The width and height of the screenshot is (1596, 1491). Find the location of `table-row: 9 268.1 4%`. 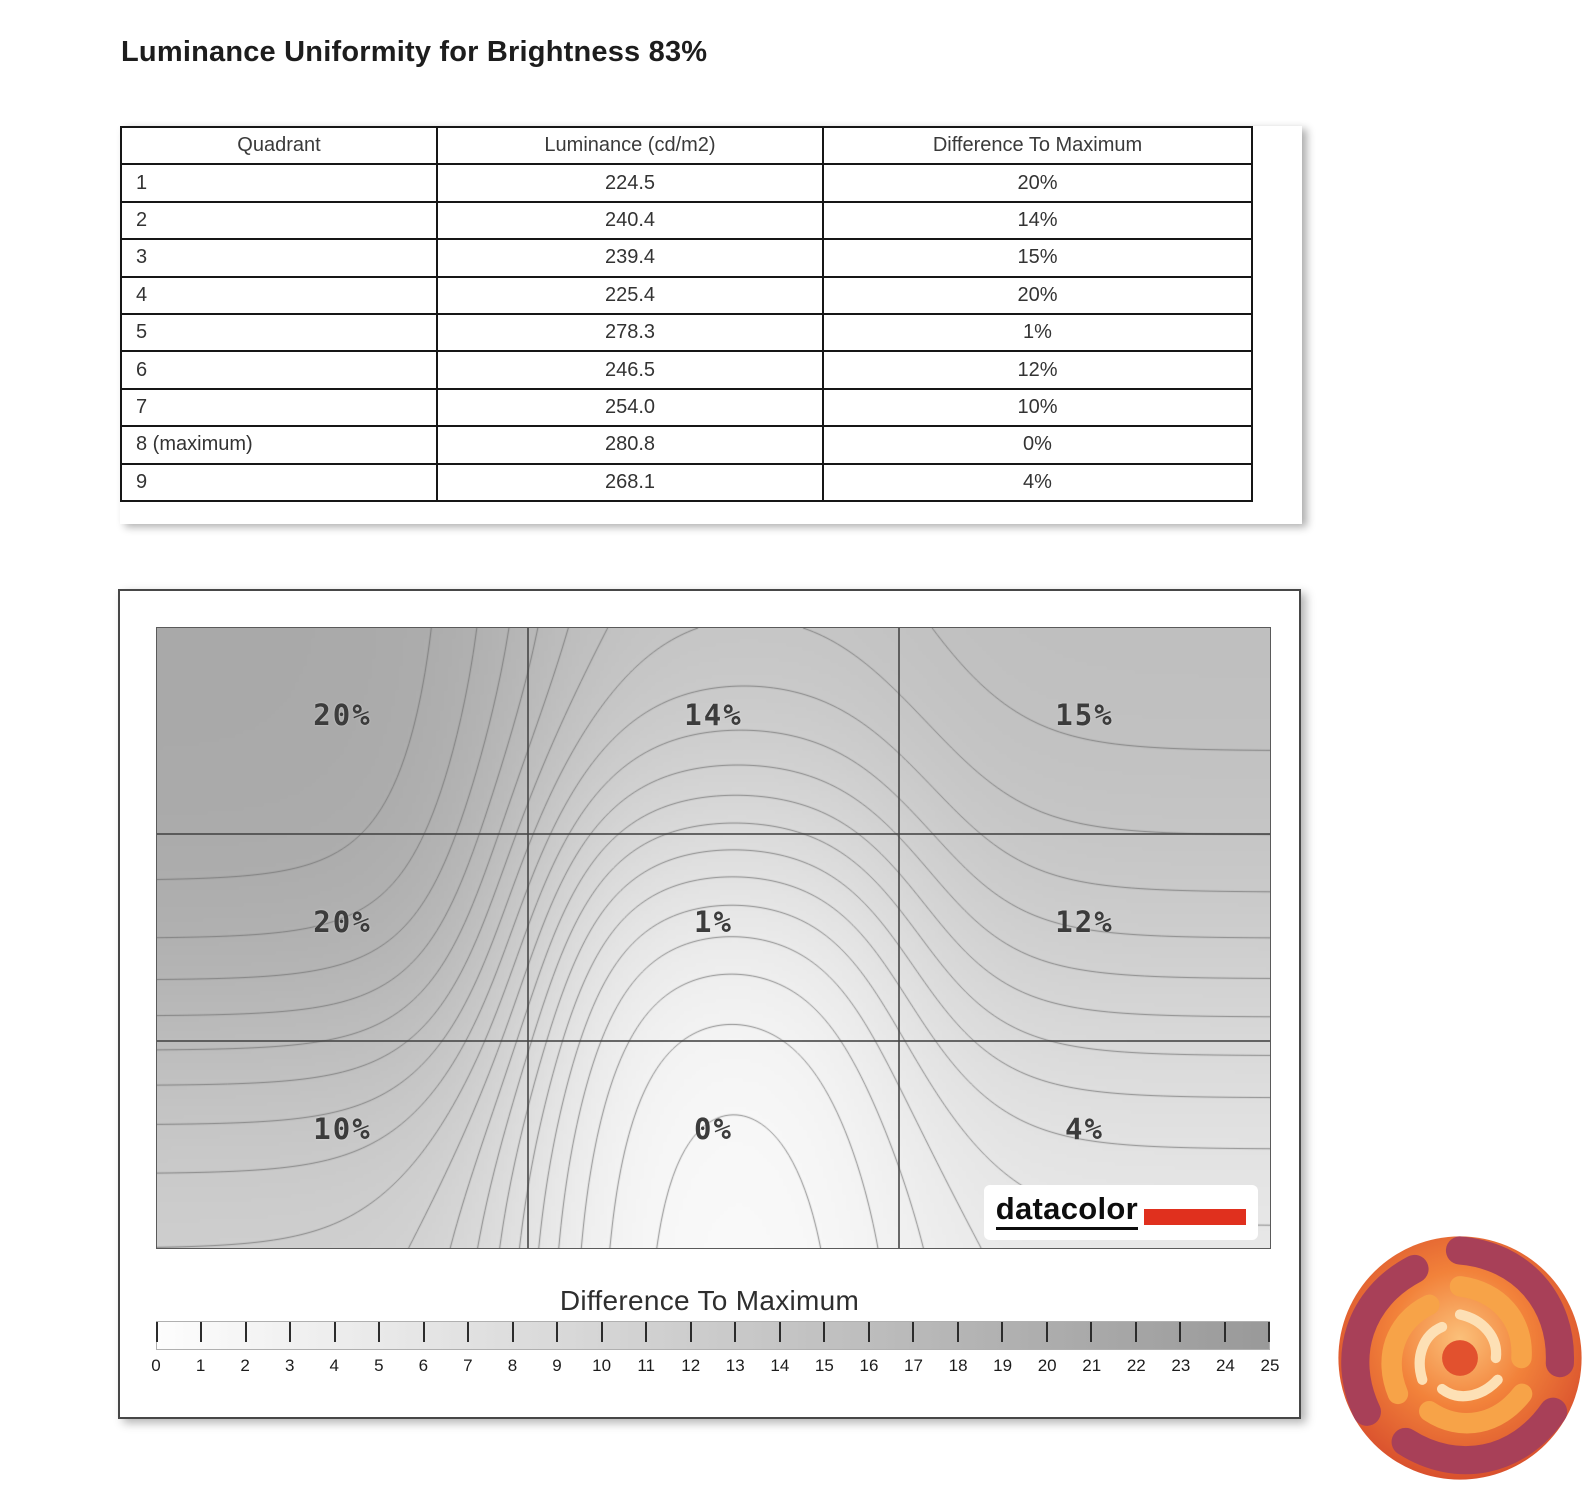

table-row: 9 268.1 4% is located at coordinates (686, 482).